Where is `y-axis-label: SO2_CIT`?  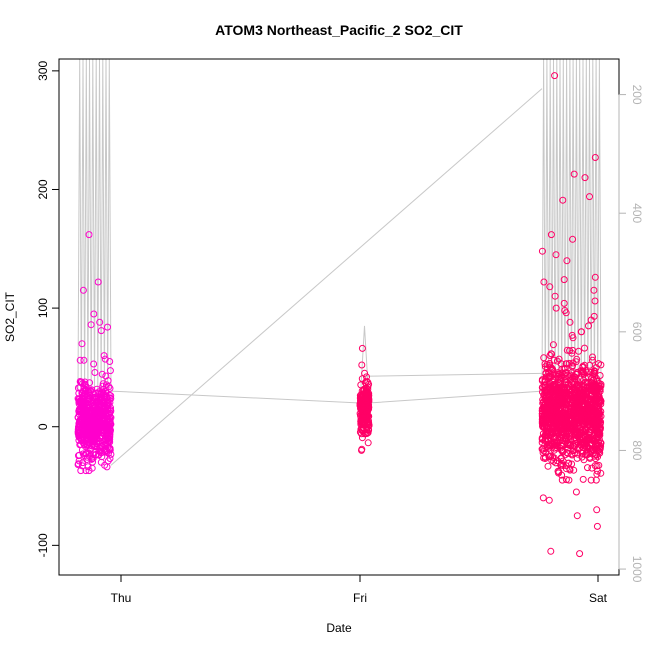
y-axis-label: SO2_CIT is located at coordinates (10, 316).